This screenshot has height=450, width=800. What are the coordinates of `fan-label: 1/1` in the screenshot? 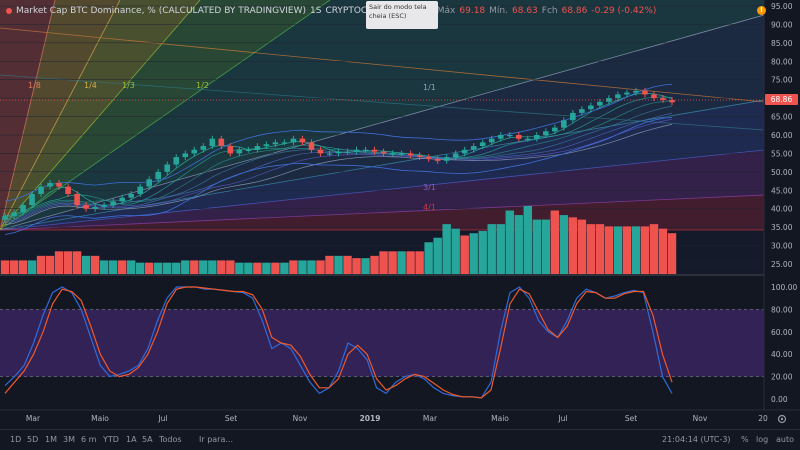 It's located at (429, 87).